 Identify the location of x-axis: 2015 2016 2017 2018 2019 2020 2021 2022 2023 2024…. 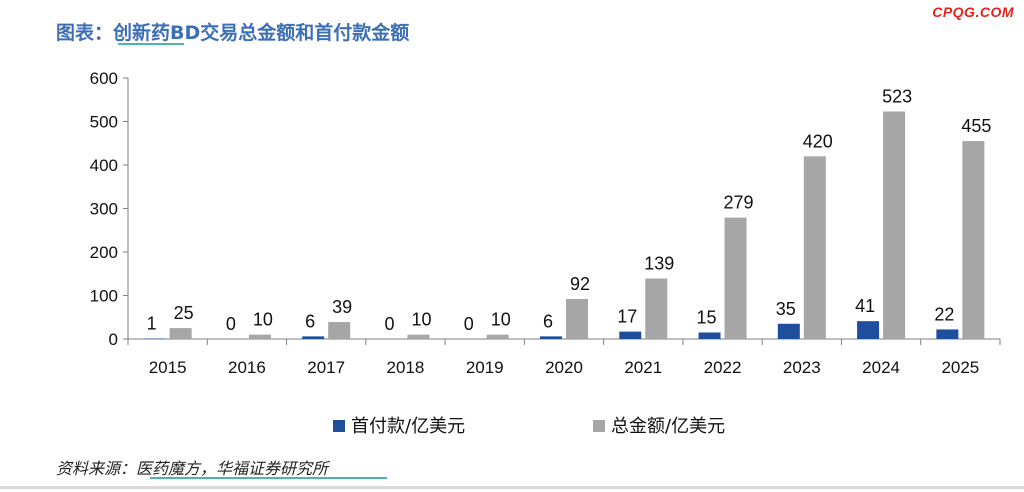
(564, 357).